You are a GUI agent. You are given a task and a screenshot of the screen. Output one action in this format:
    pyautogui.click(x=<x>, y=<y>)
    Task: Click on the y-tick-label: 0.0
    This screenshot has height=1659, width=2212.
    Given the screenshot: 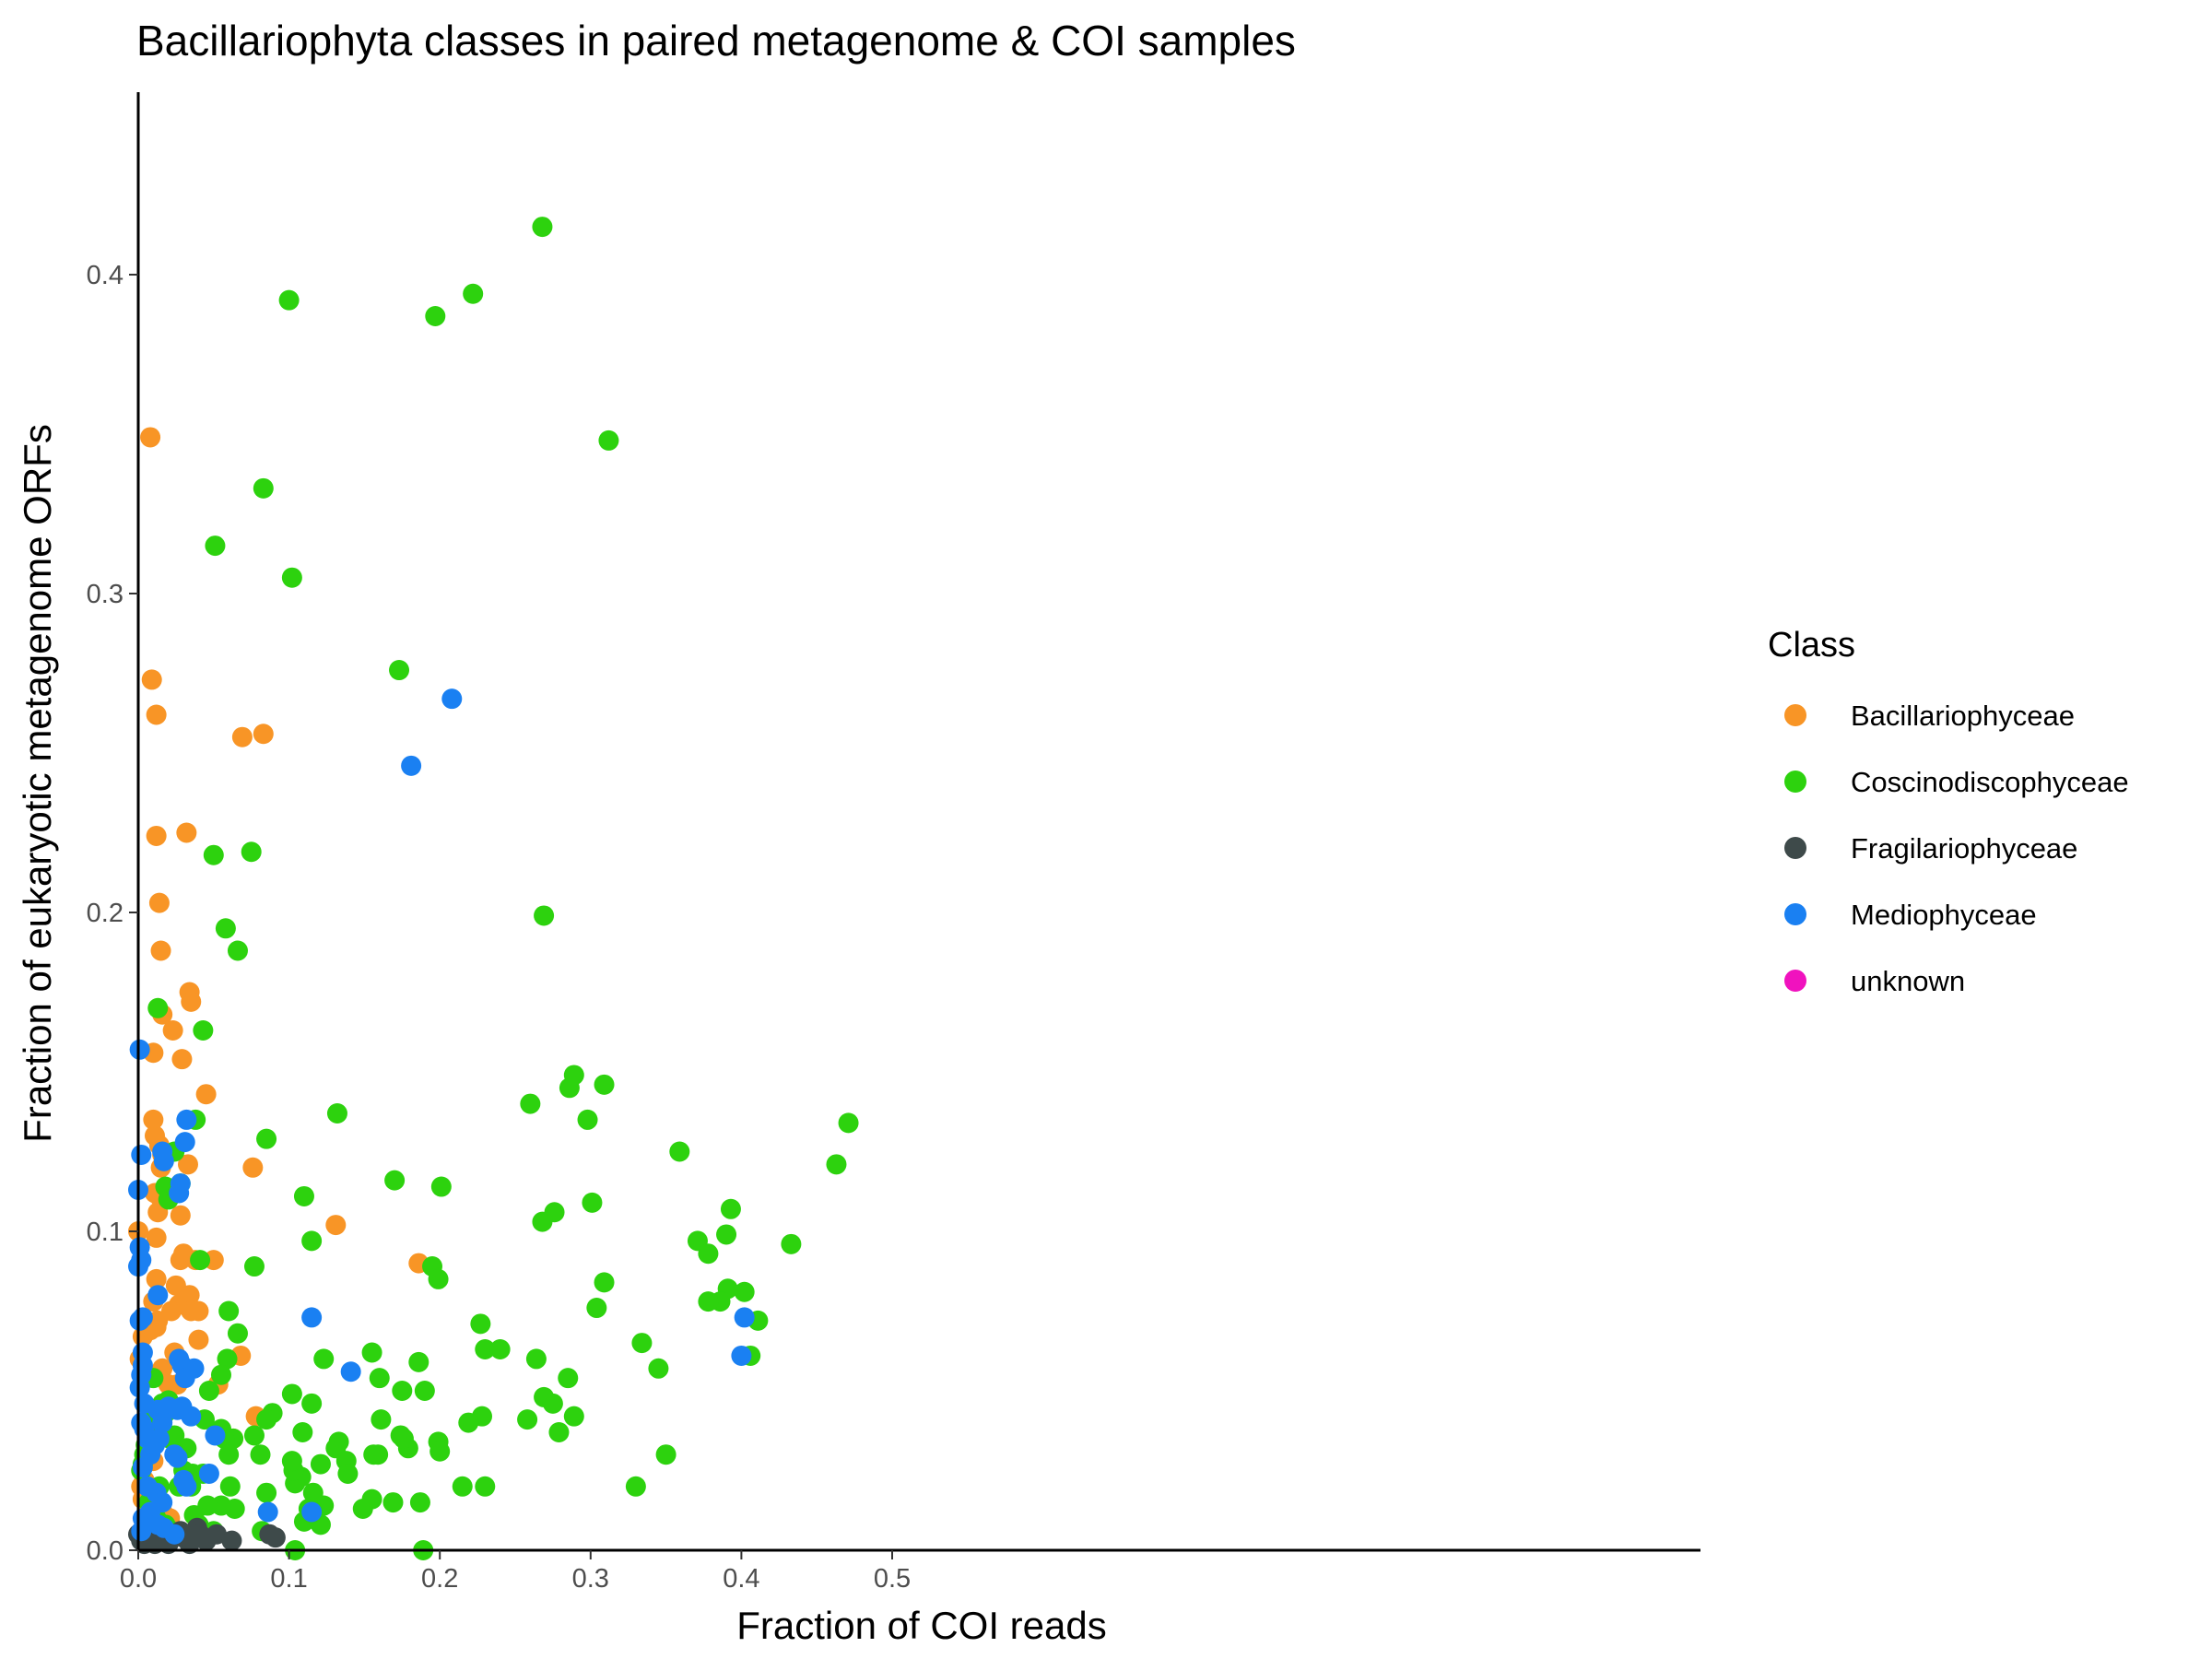 What is the action you would take?
    pyautogui.click(x=105, y=1551)
    